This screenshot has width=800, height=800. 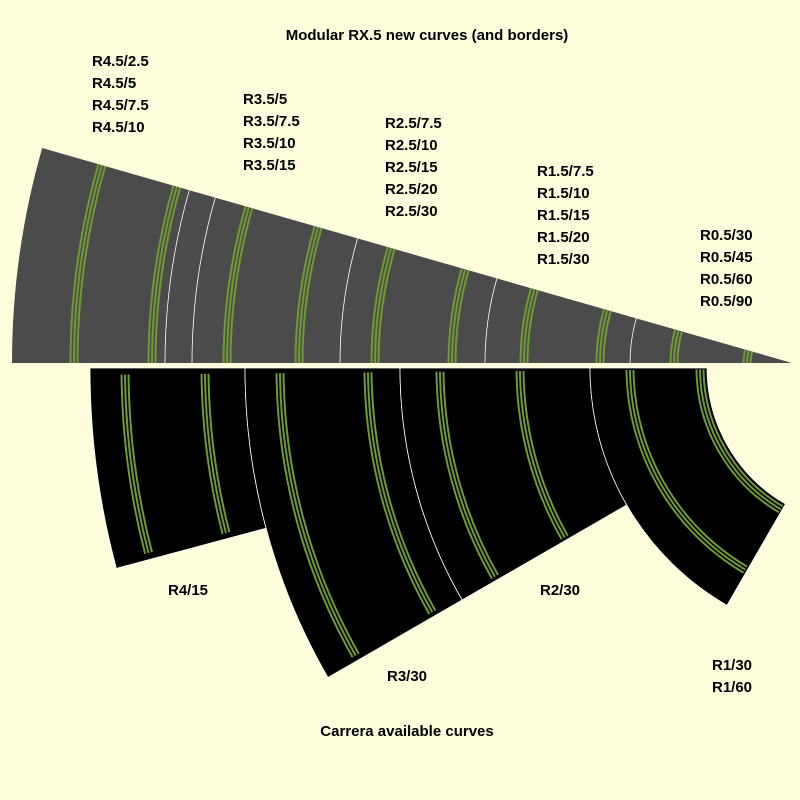 I want to click on curve-label: R0.5/60, so click(x=726, y=279).